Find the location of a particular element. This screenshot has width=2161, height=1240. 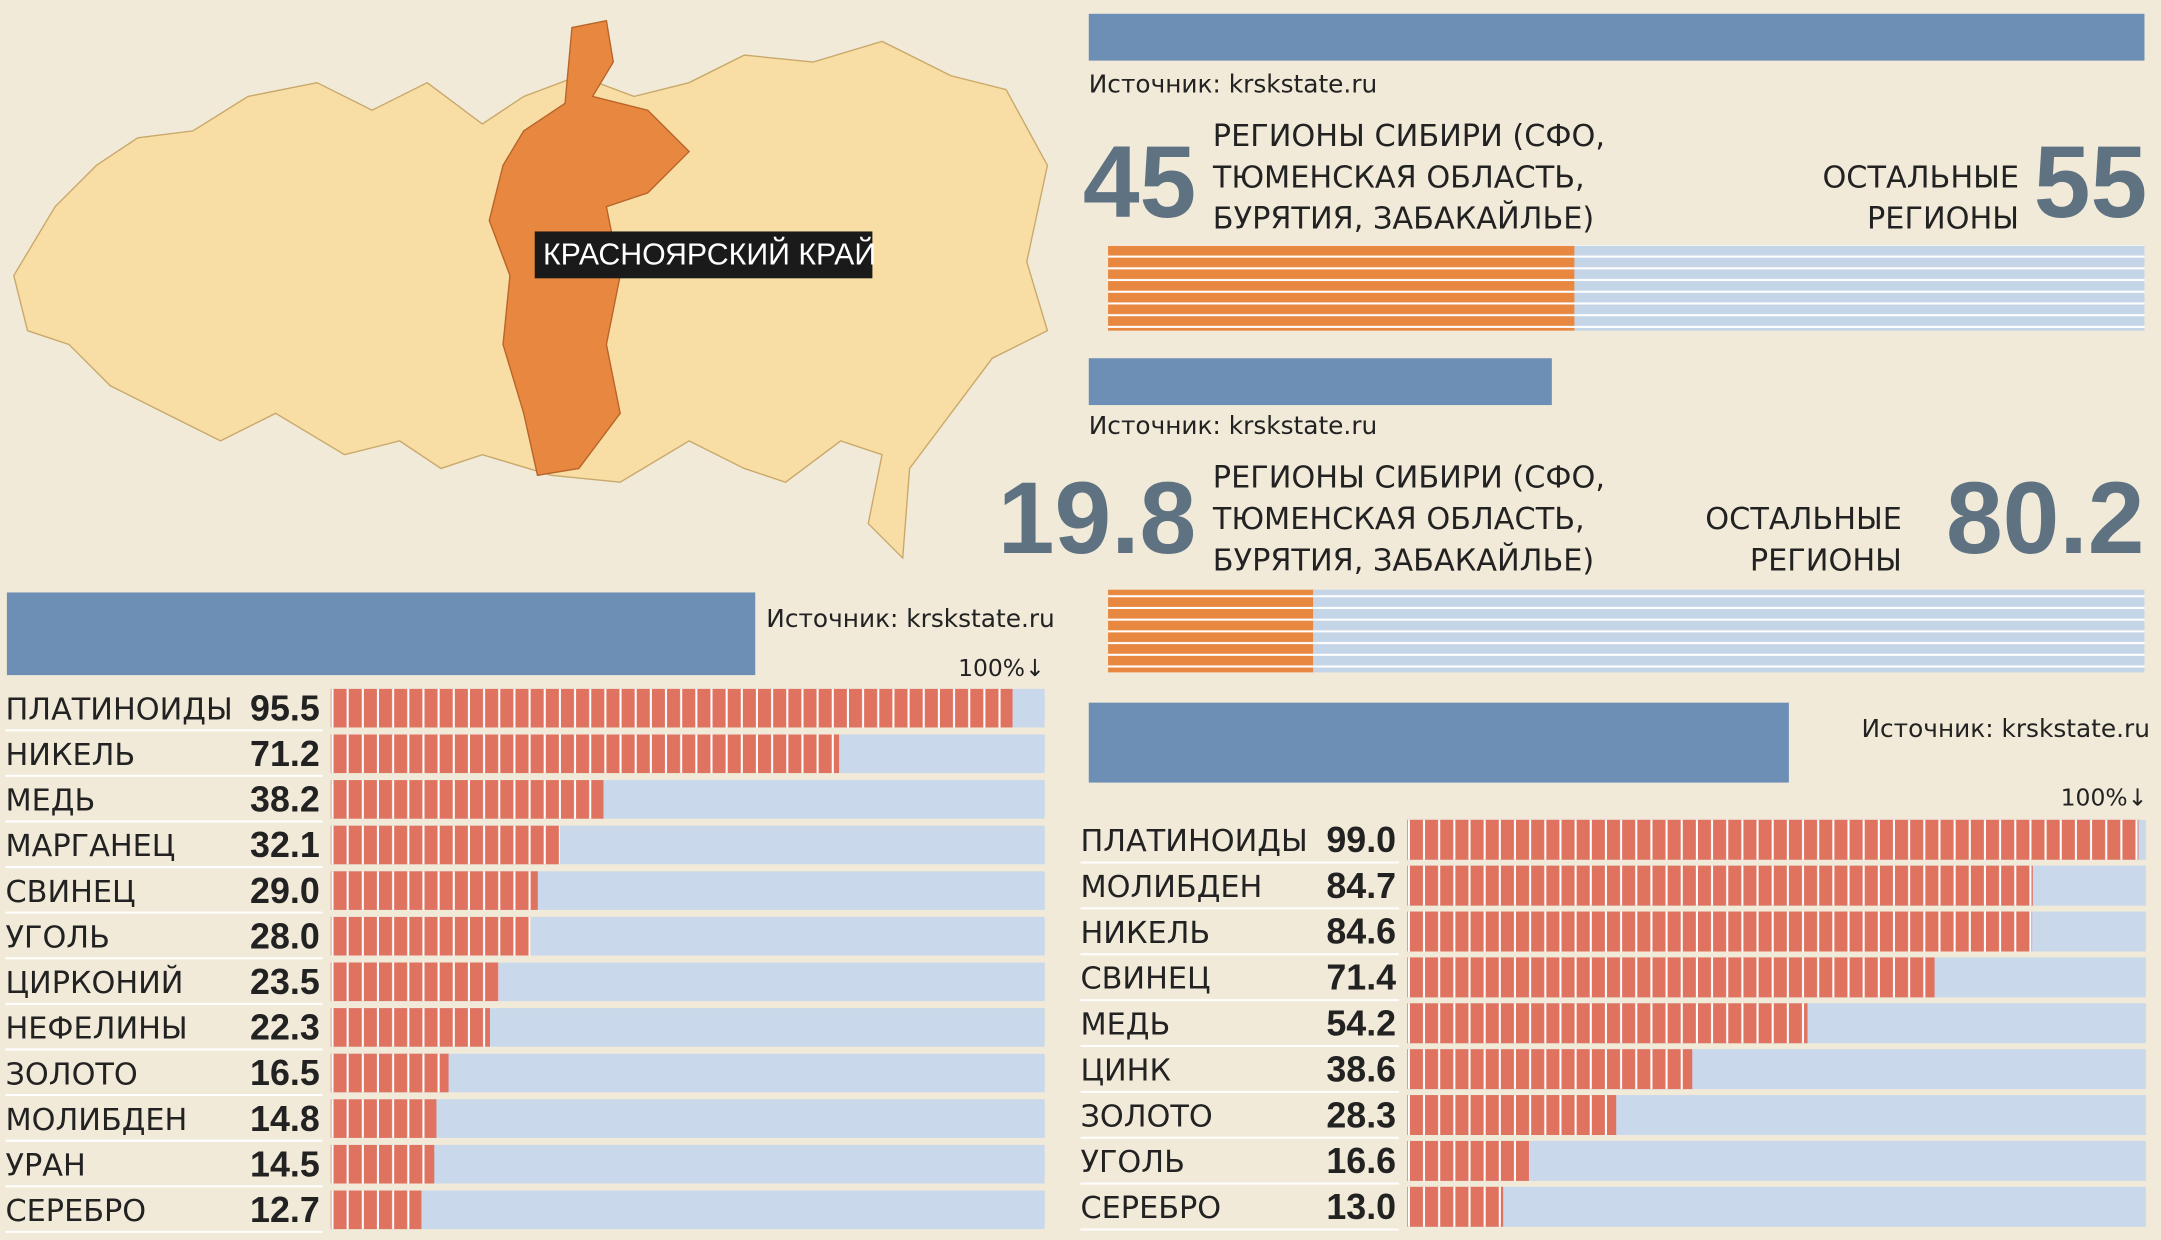

data-label: 84.7 is located at coordinates (1361, 886).